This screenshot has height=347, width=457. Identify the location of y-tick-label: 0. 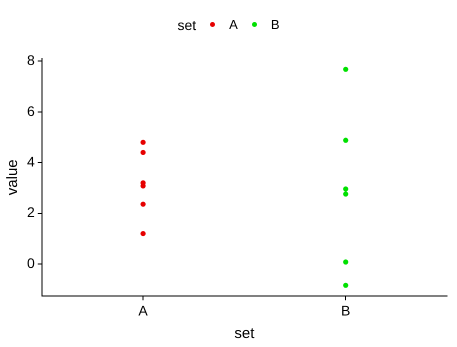
(30, 262).